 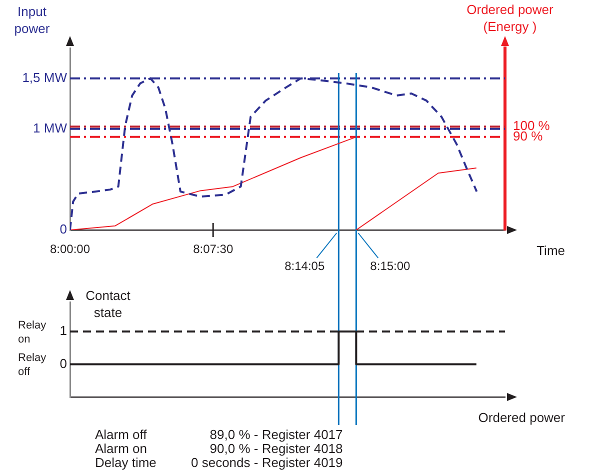 I want to click on text: Relay off, so click(x=32, y=365).